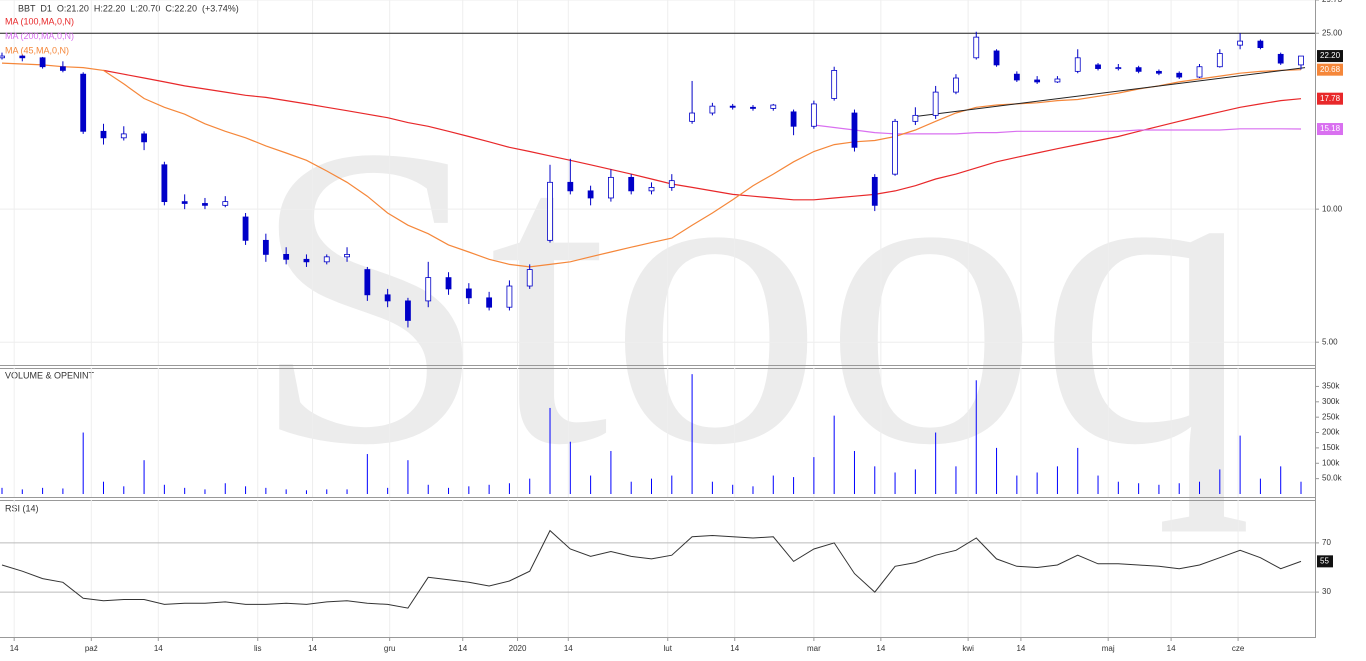 This screenshot has height=661, width=1366. I want to click on last-price: 22.20, so click(1330, 55).